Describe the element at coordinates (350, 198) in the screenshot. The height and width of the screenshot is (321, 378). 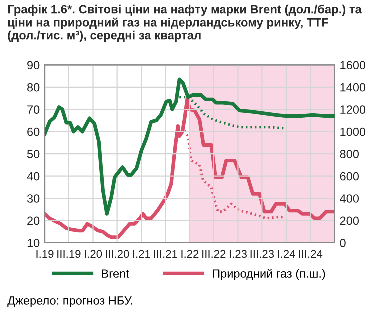
I see `y2-tick-label: 400` at that location.